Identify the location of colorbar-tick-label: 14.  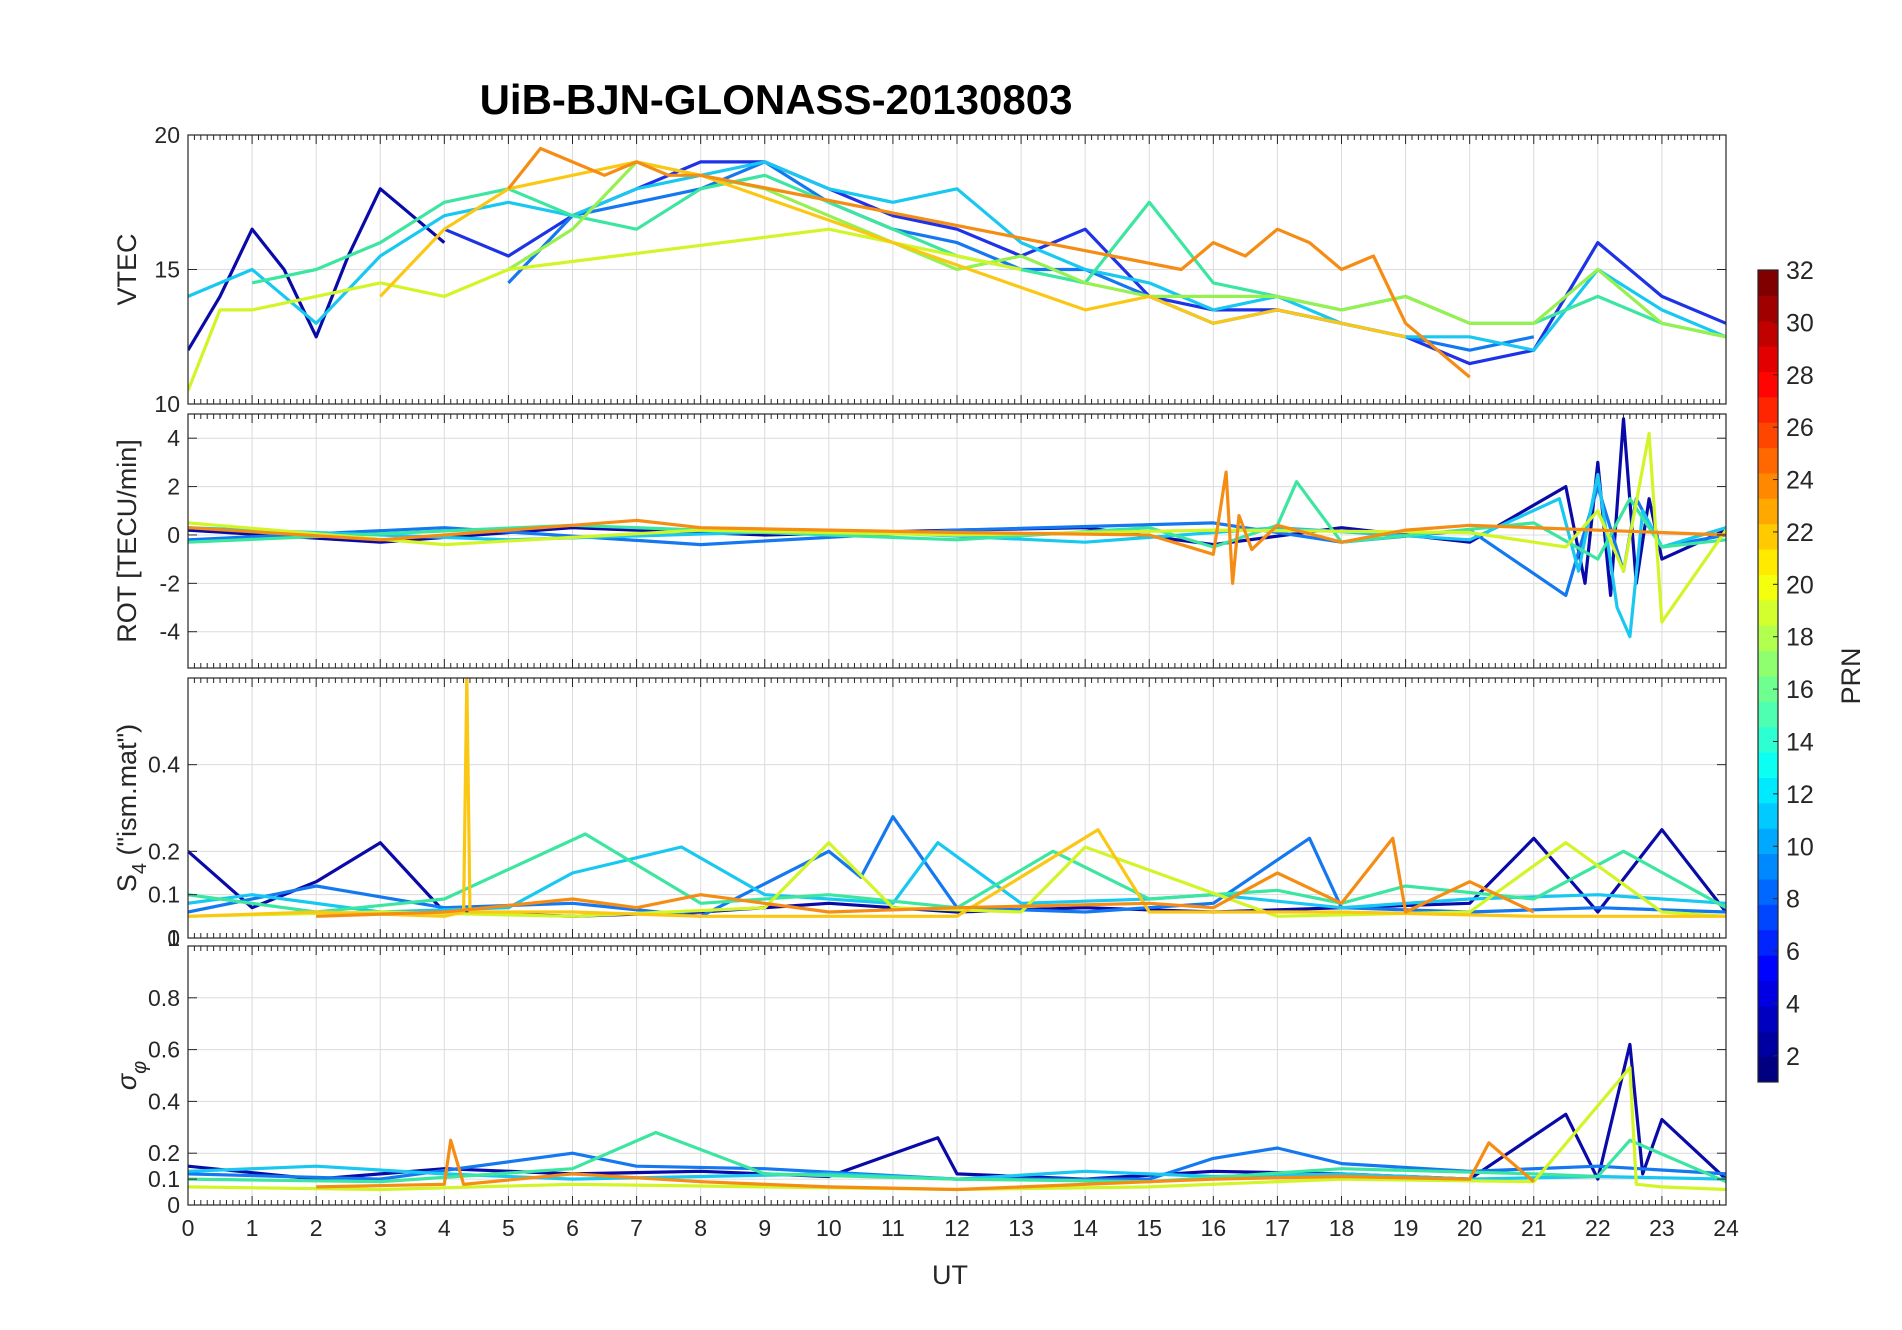
(1800, 742).